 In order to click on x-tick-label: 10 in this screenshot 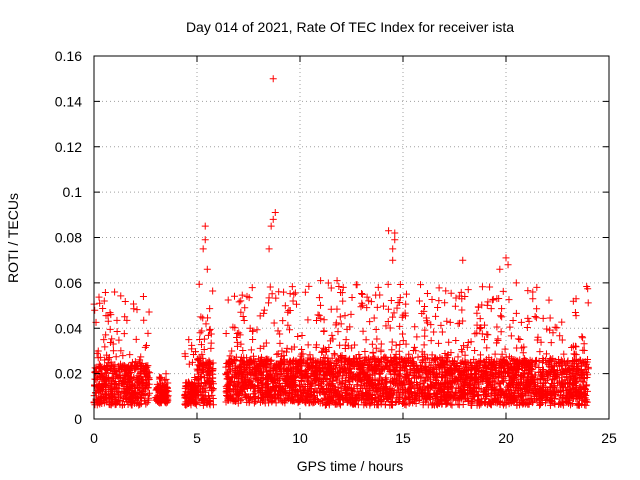, I will do `click(300, 438)`.